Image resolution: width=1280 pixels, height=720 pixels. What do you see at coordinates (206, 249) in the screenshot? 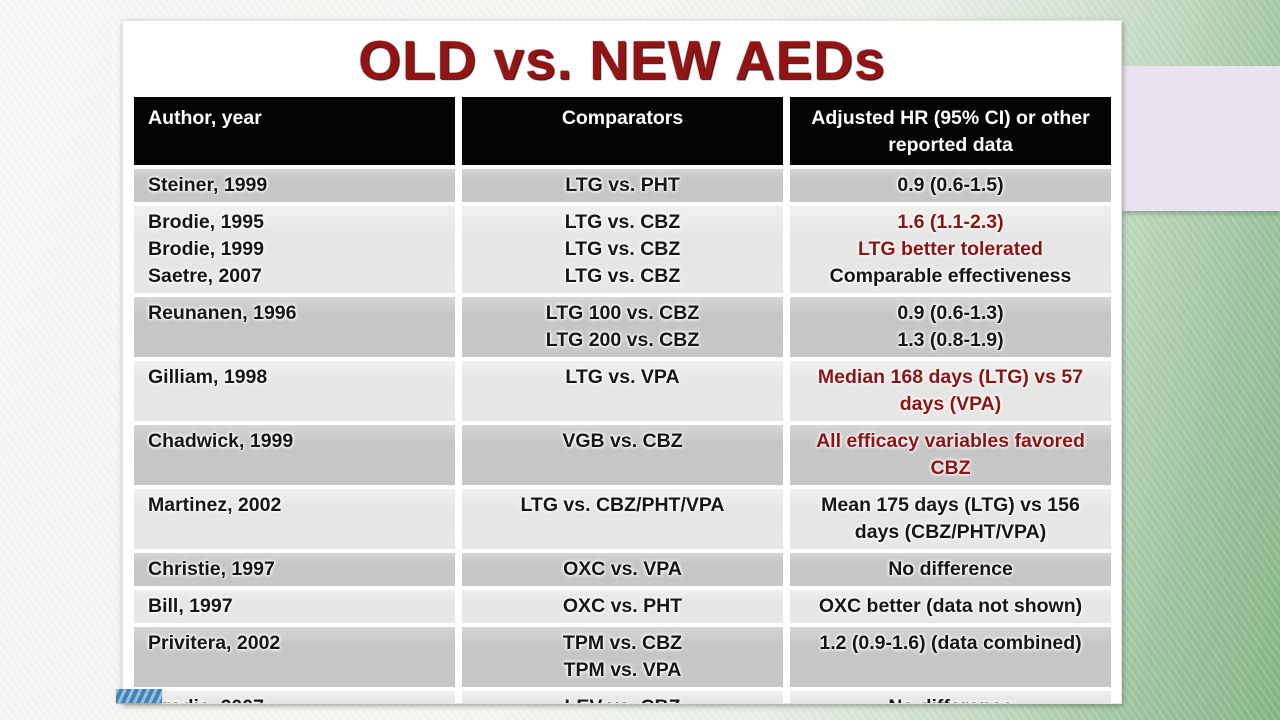
I see `author-line: Brodie, 1999` at bounding box center [206, 249].